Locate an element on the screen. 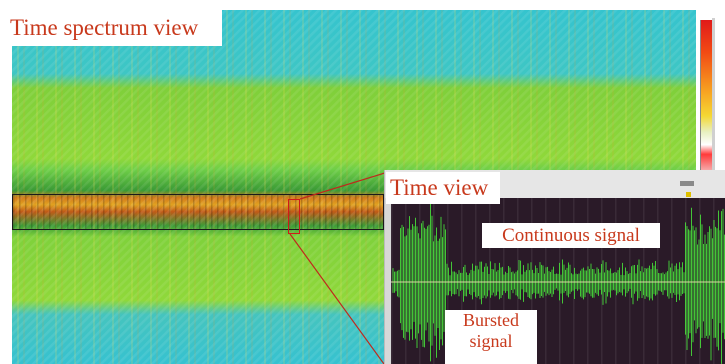 The image size is (725, 364). signal-band-highlight is located at coordinates (198, 212).